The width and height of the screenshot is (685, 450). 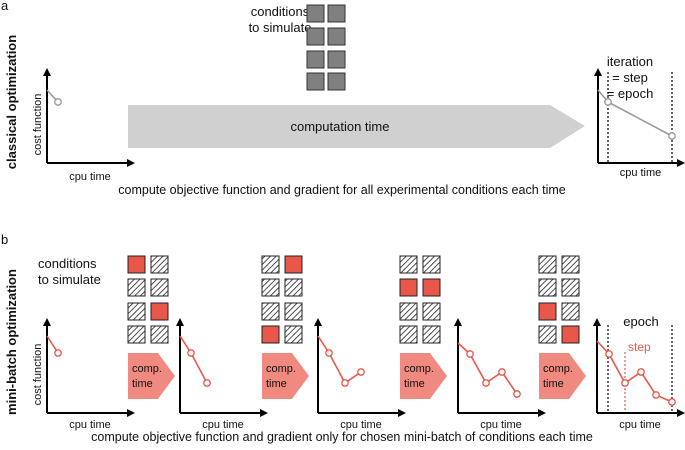 What do you see at coordinates (639, 123) in the screenshot?
I see `cost-plot-end: cpu time` at bounding box center [639, 123].